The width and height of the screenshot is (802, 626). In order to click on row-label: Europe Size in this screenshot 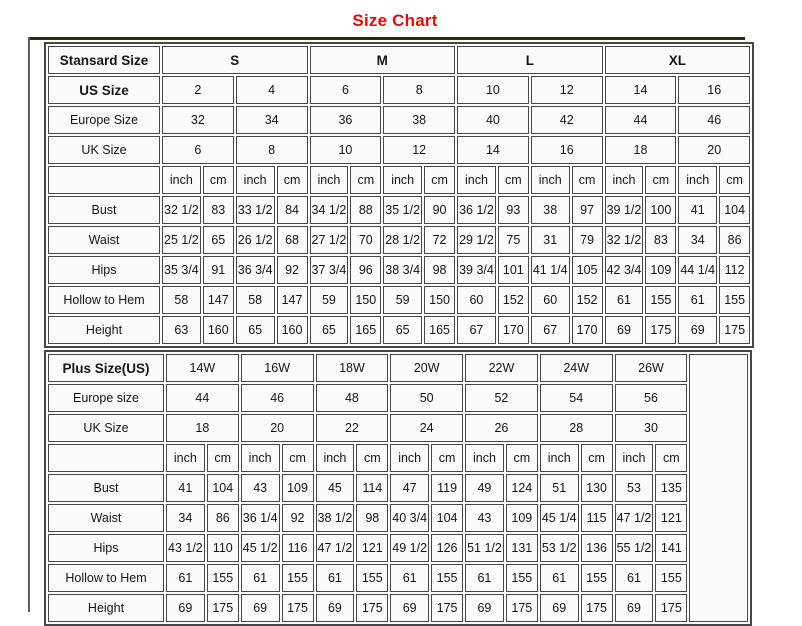, I will do `click(104, 120)`.